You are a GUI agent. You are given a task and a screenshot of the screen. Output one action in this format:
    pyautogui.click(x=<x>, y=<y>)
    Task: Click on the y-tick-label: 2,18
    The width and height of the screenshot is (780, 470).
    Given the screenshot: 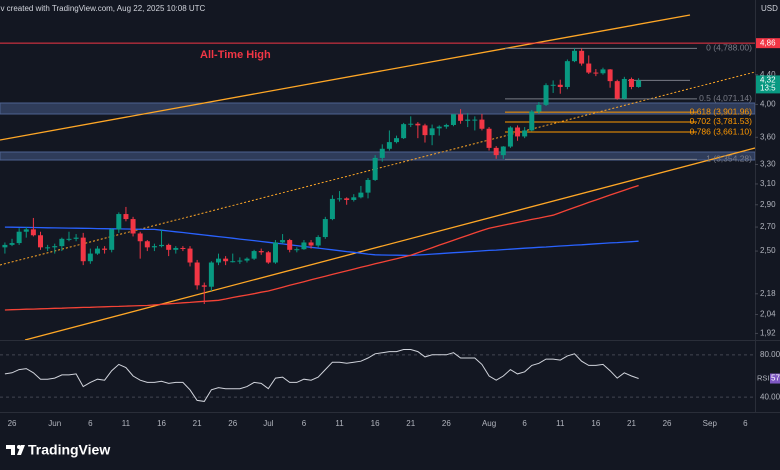 What is the action you would take?
    pyautogui.click(x=768, y=293)
    